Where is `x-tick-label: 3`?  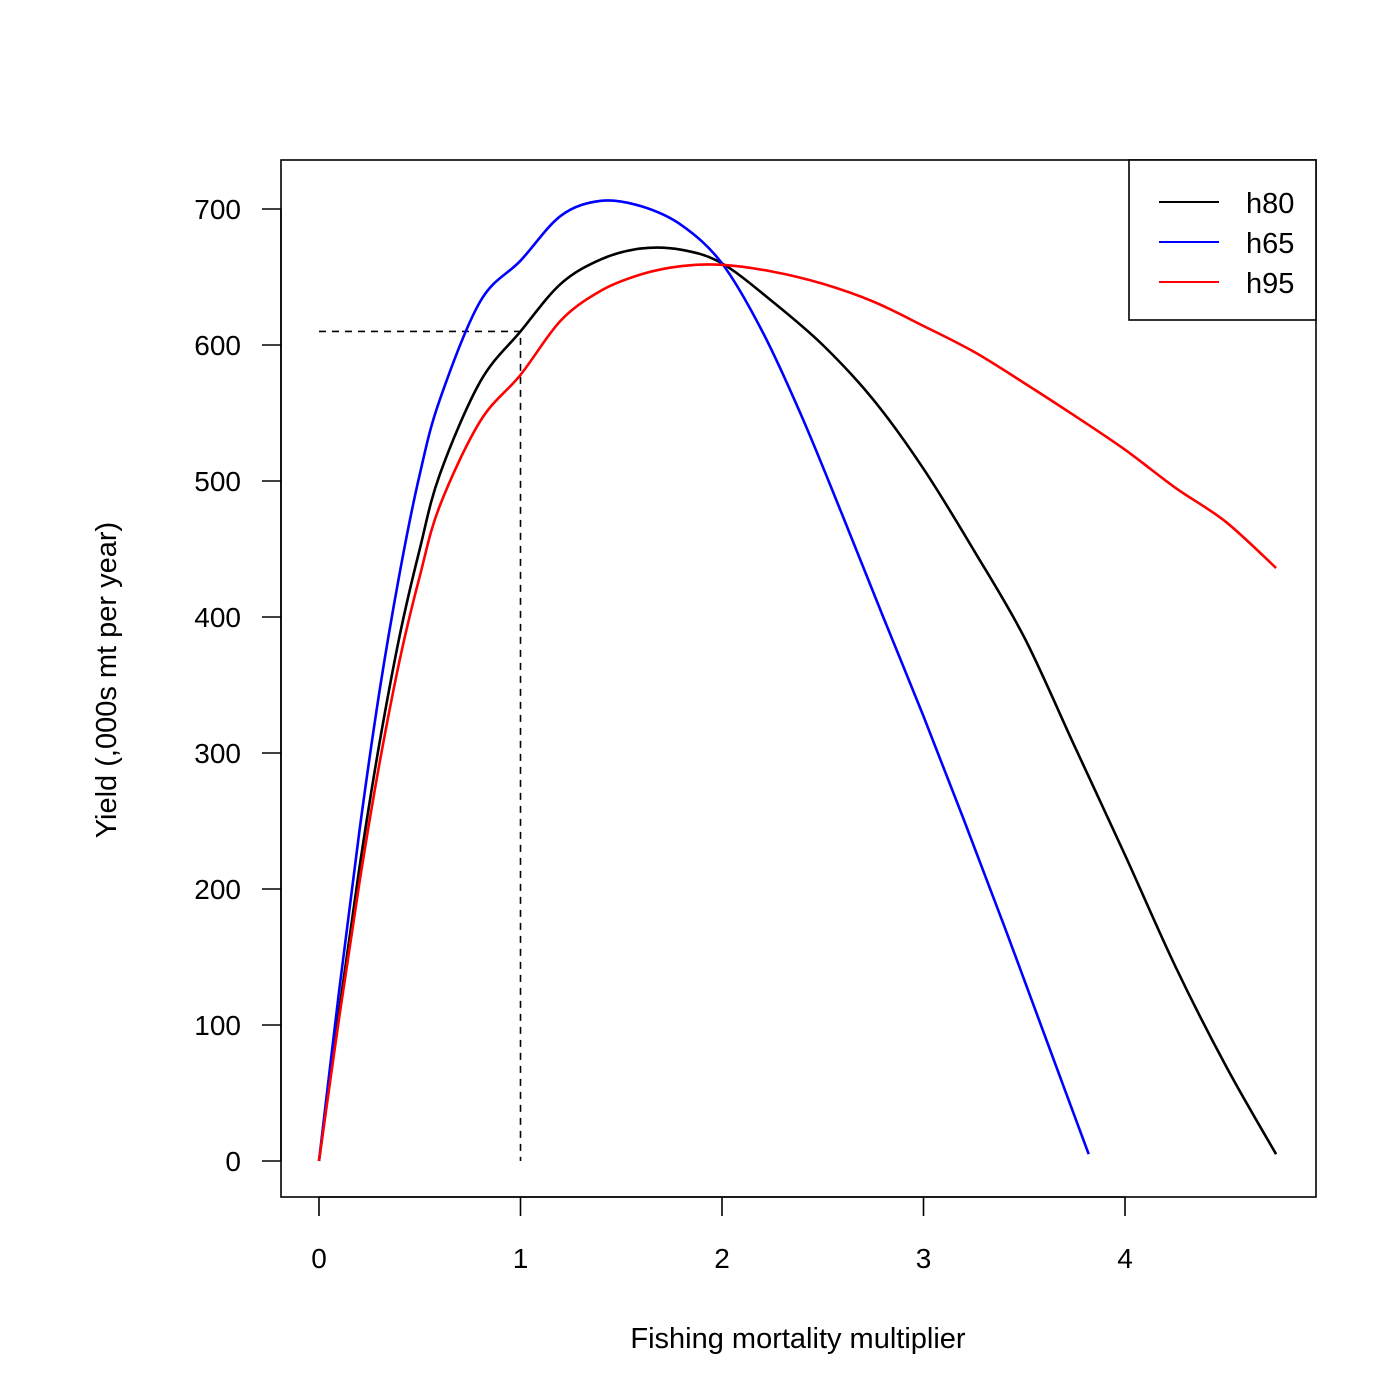
x-tick-label: 3 is located at coordinates (924, 1258).